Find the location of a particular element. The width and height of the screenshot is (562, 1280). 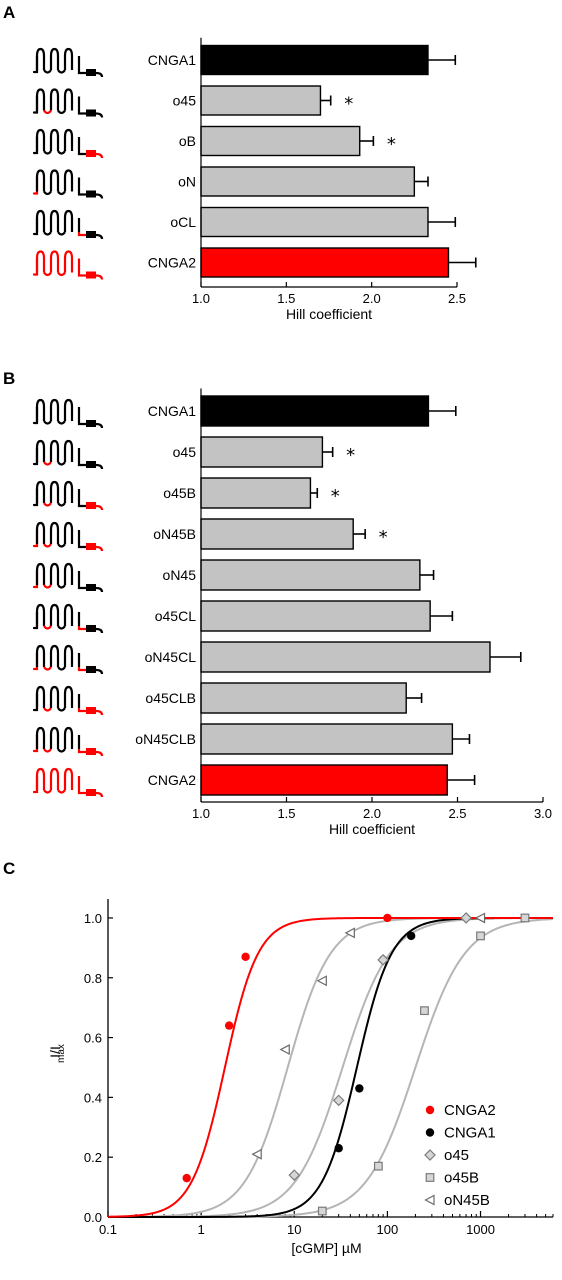

x-tick-label: 10 is located at coordinates (294, 1229).